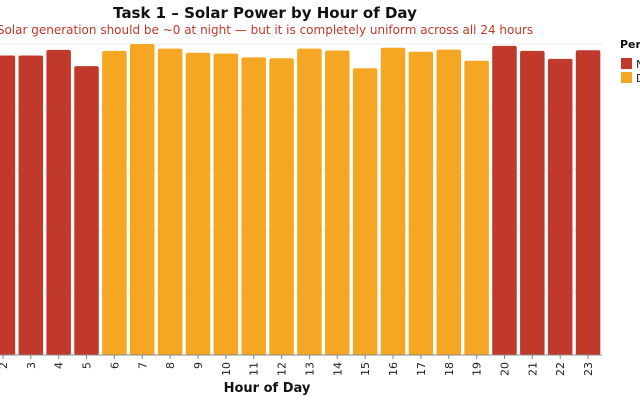  What do you see at coordinates (337, 369) in the screenshot?
I see `x-tick-label: 14` at bounding box center [337, 369].